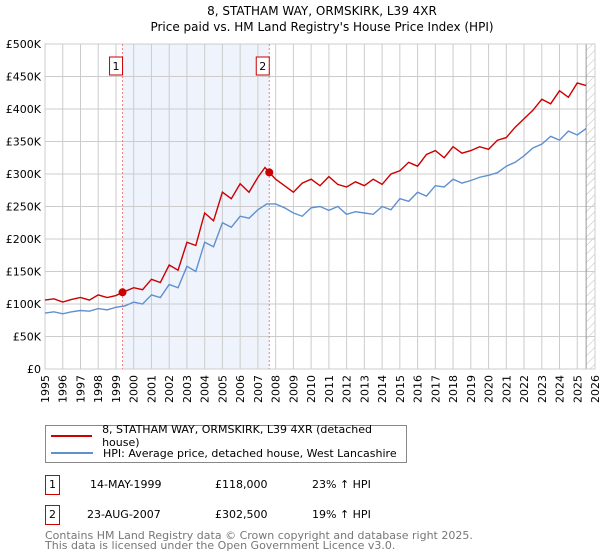  Describe the element at coordinates (116, 389) in the screenshot. I see `x-tick-label: 1999` at that location.